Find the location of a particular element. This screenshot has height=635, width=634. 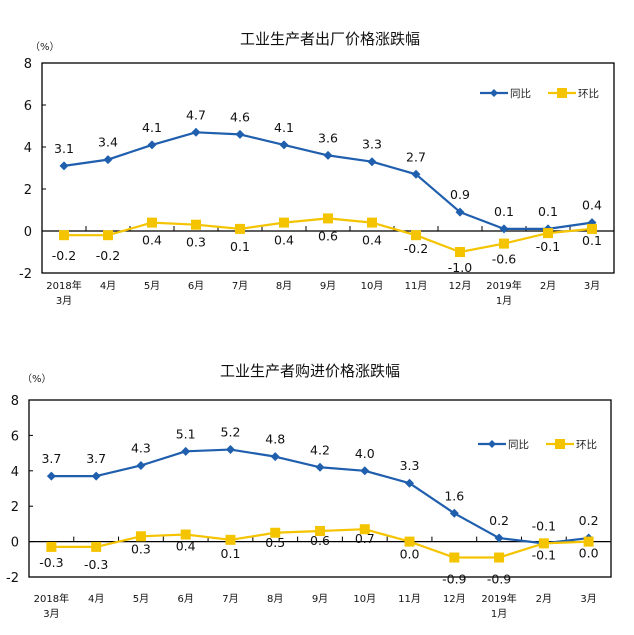

data-label-yoy: 3.3 is located at coordinates (372, 144).